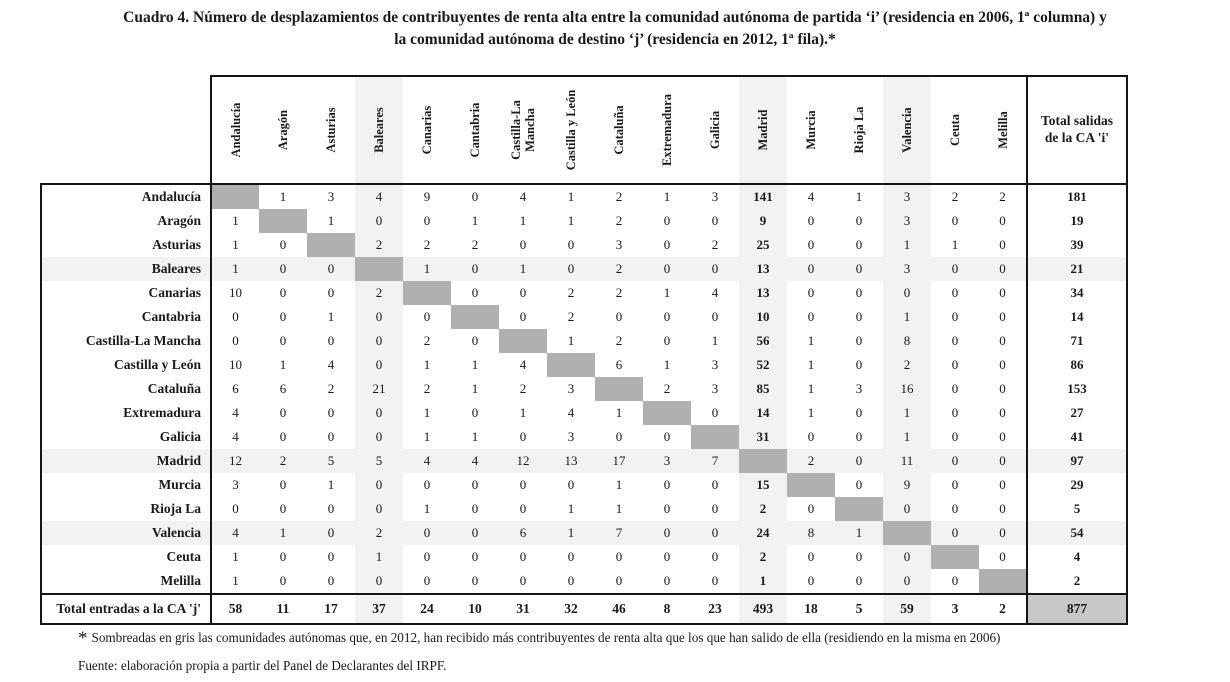  What do you see at coordinates (126, 609) in the screenshot?
I see `total-row-label: Total entradas a la CA 'j'` at bounding box center [126, 609].